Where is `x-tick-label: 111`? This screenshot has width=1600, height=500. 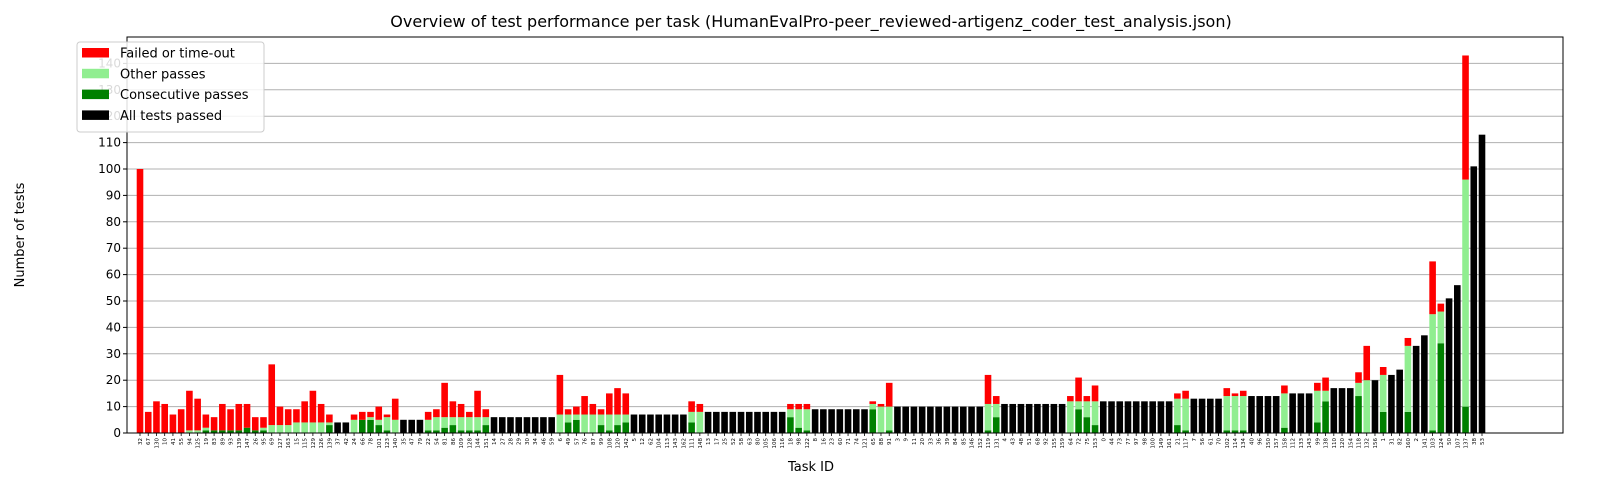
x-tick-label: 111 is located at coordinates (693, 443).